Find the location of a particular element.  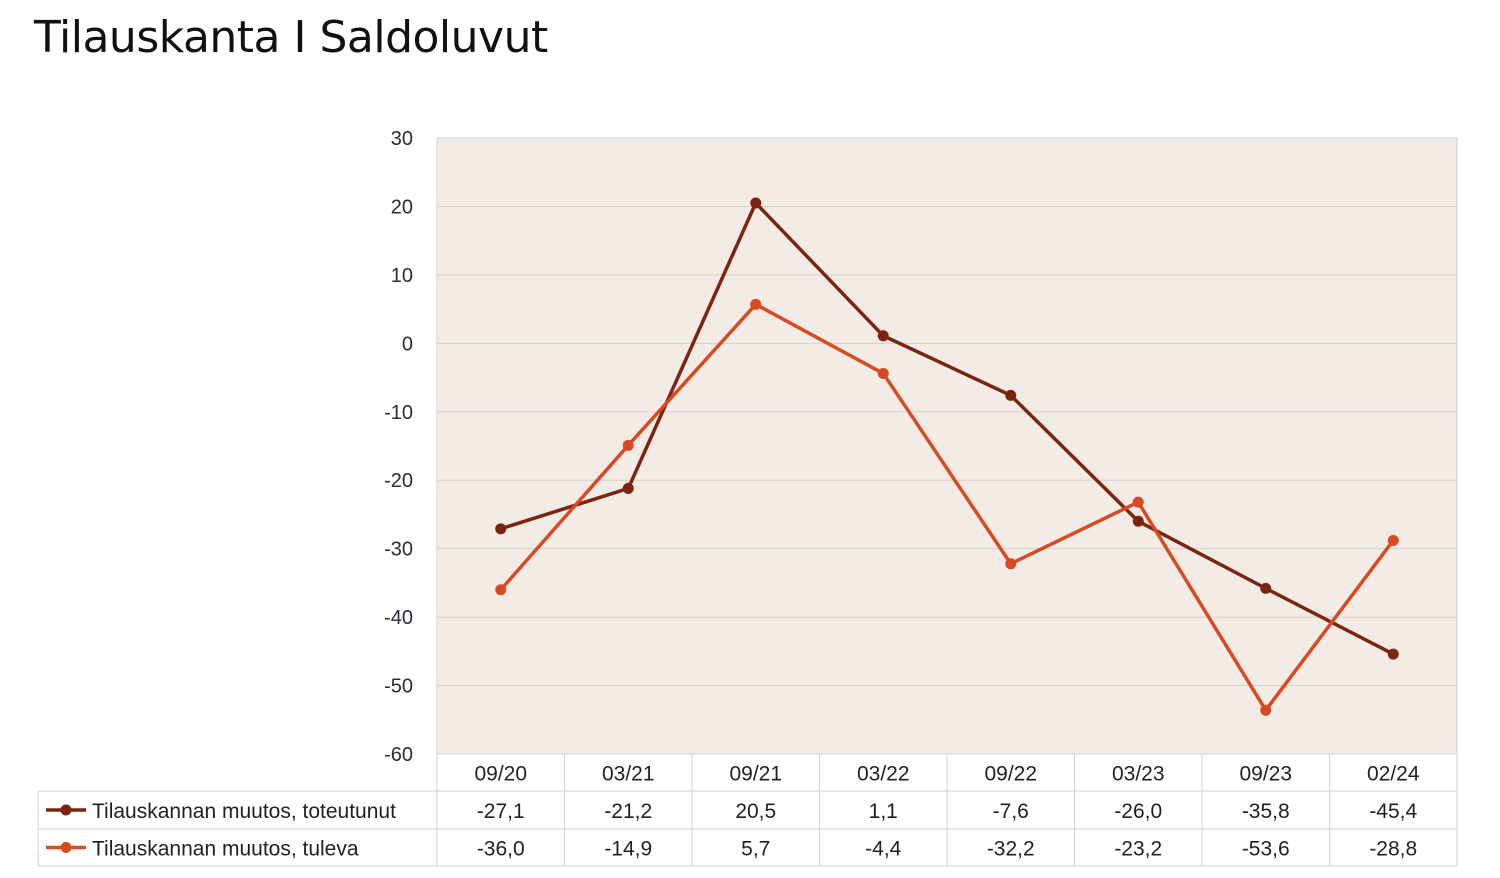

x-tick-label: 03/22 is located at coordinates (883, 774).